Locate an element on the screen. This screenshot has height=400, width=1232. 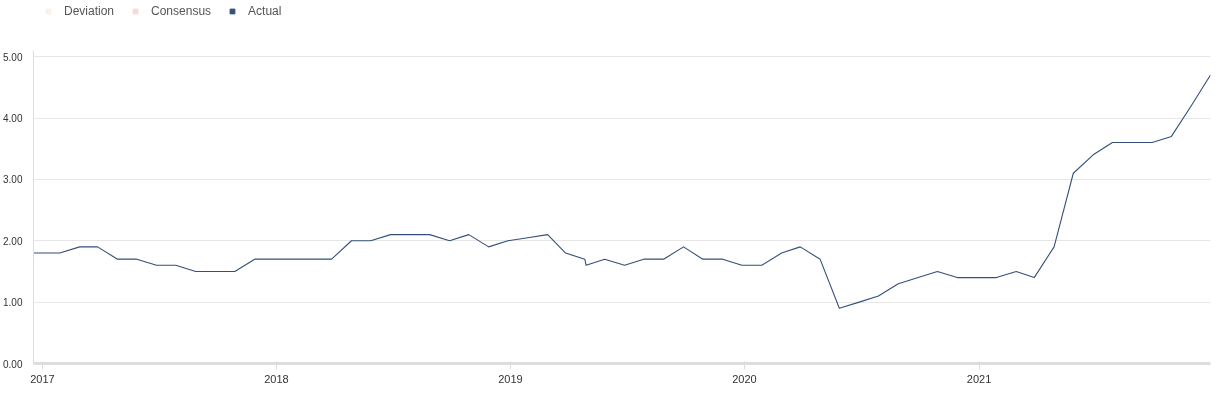
y-tick-label: 2.00 is located at coordinates (13, 241).